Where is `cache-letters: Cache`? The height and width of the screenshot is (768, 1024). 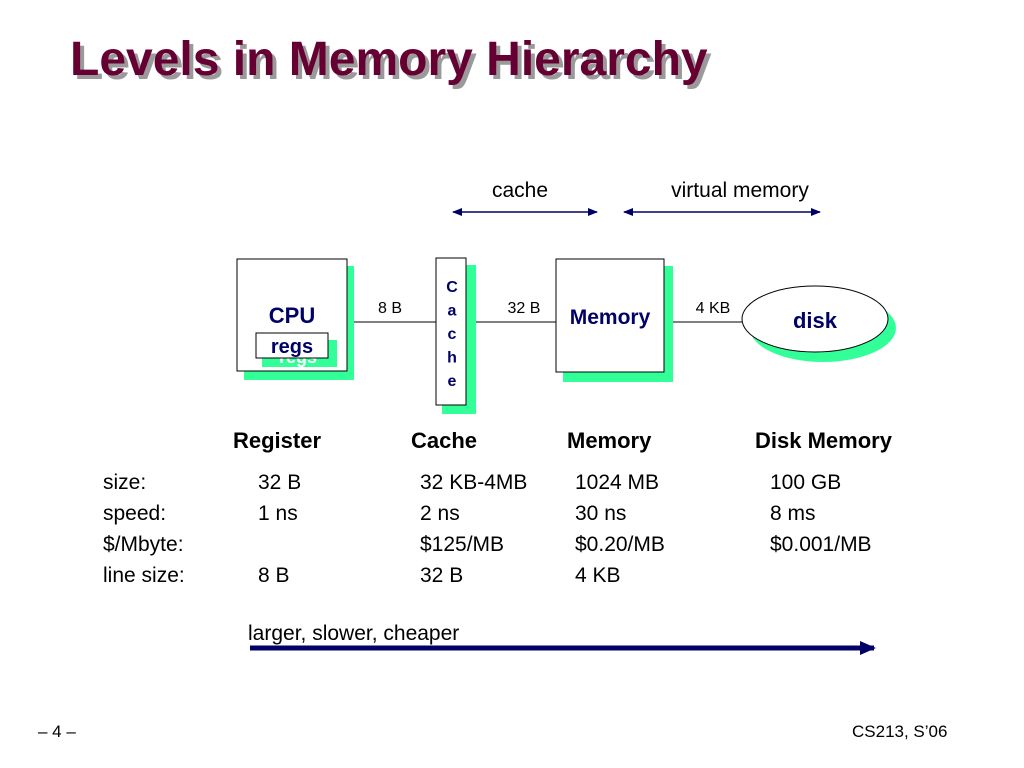 cache-letters: Cache is located at coordinates (452, 334).